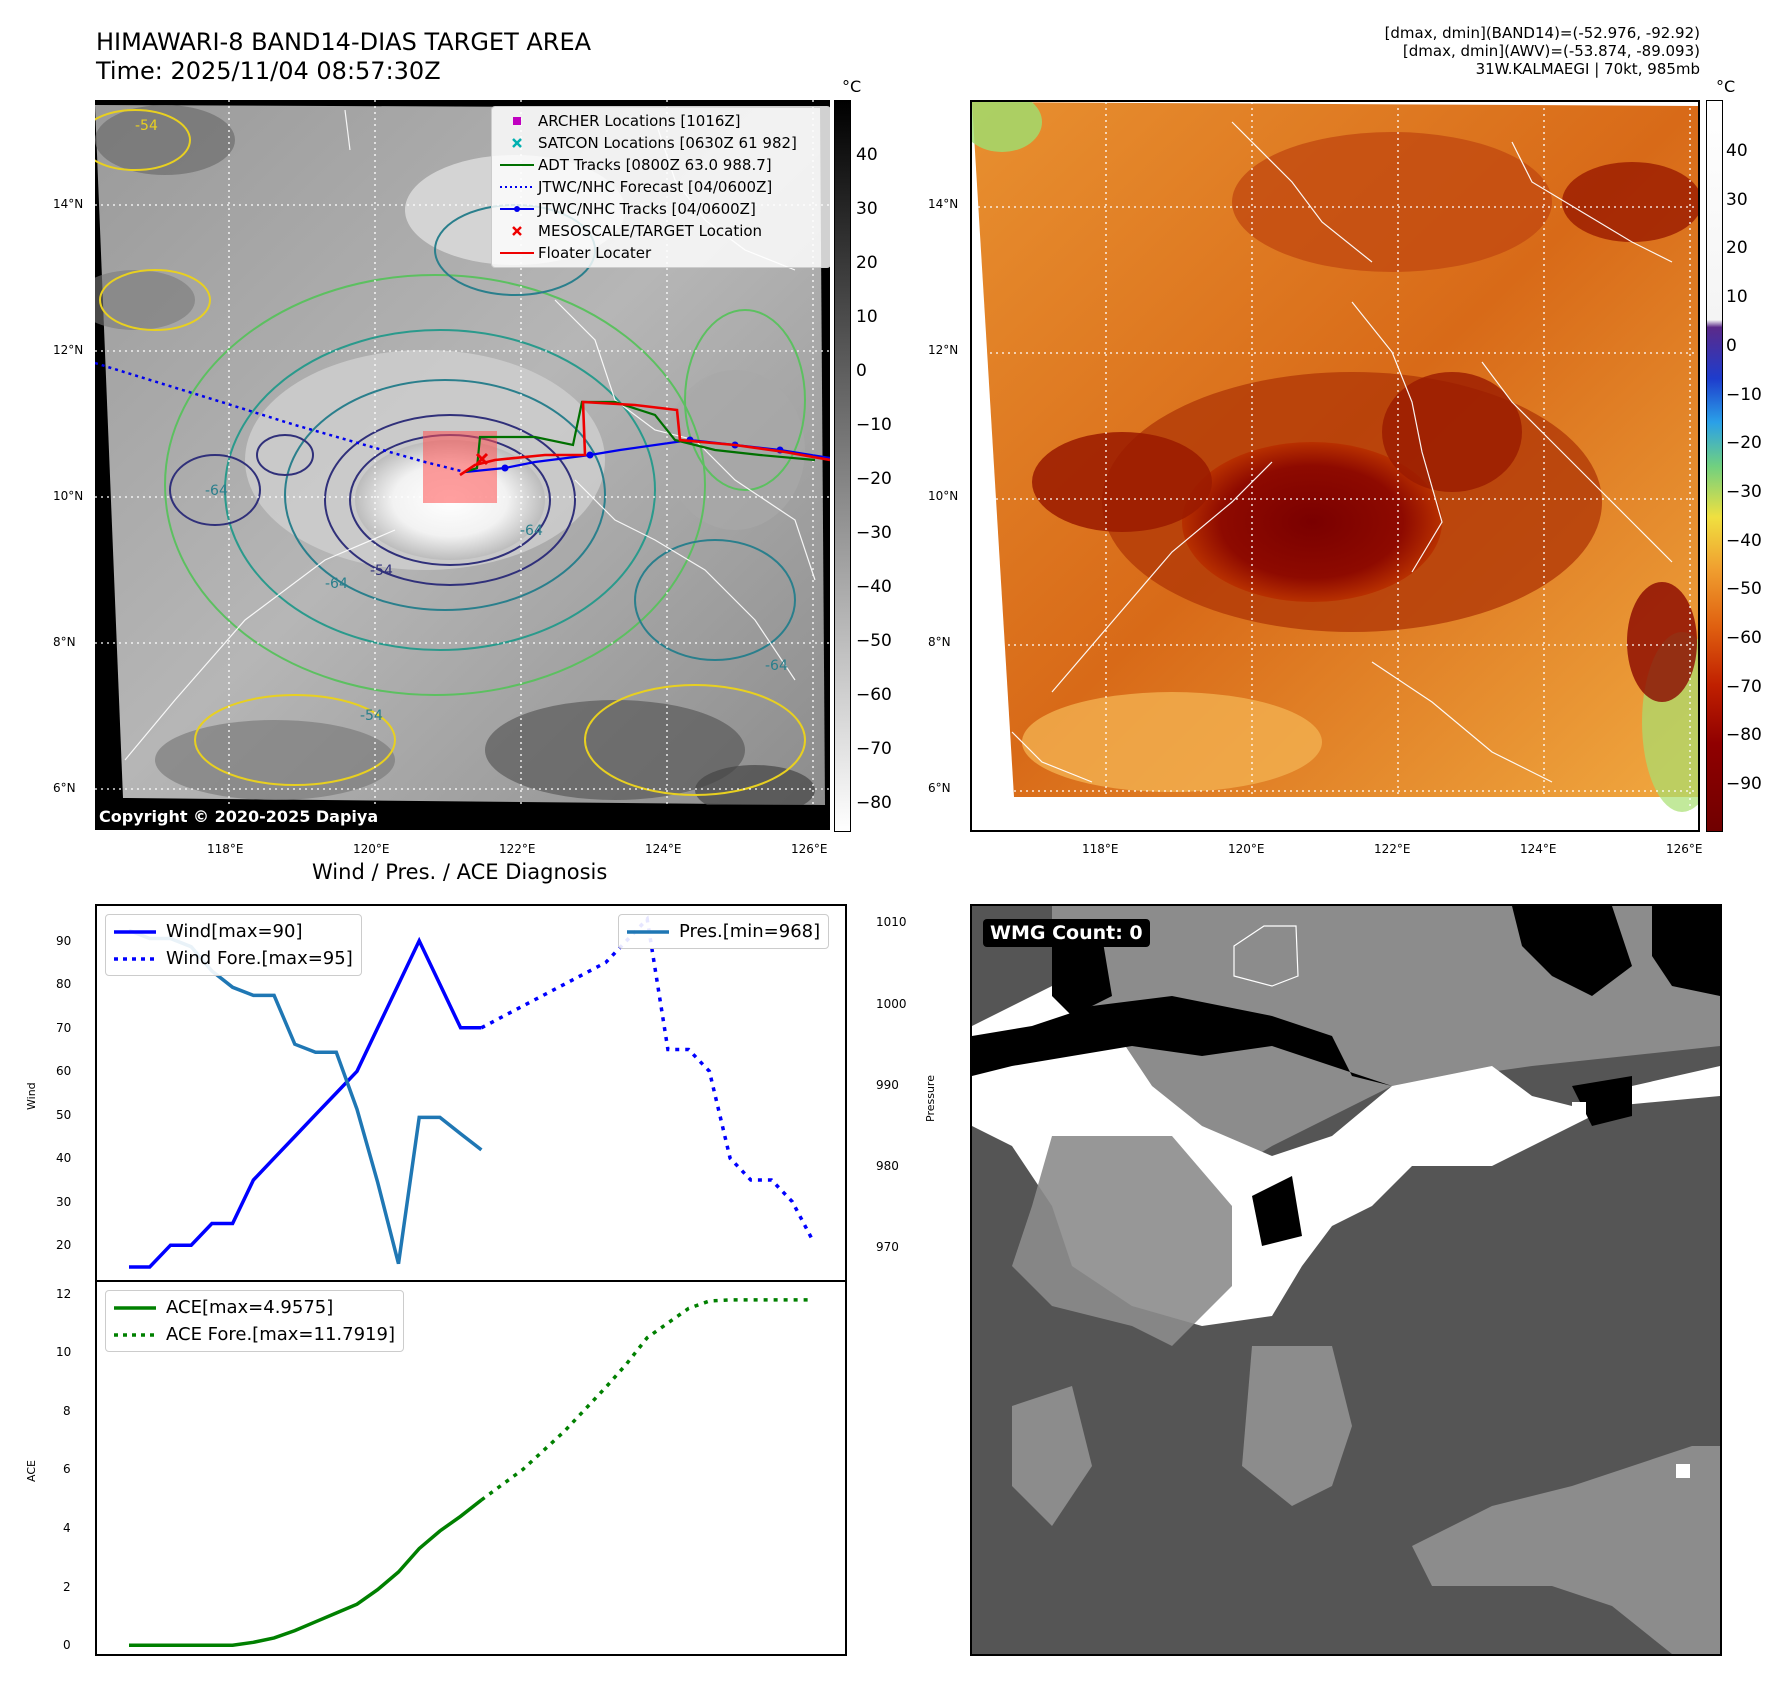 The image size is (1788, 1690). Describe the element at coordinates (68, 204) in the screenshot. I see `lat-label: 14°N` at that location.